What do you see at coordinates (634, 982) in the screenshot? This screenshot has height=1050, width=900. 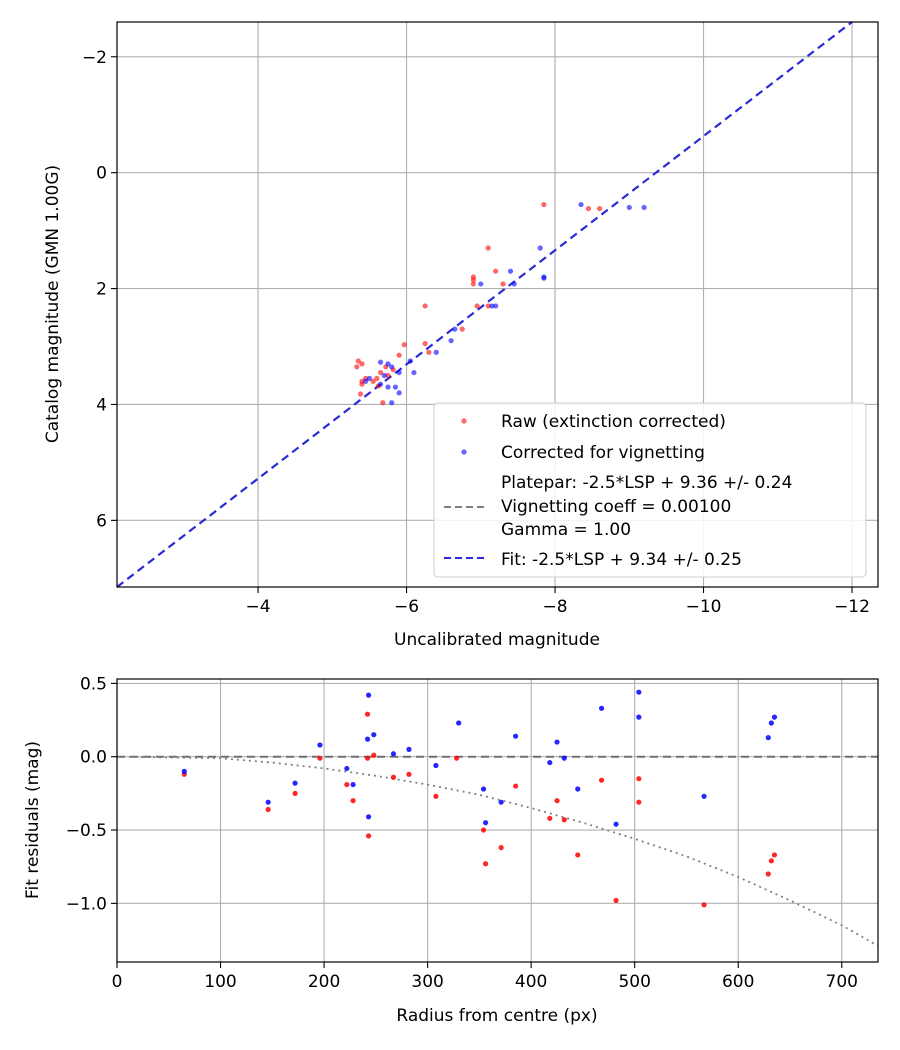 I see `x-tick-label: 500` at bounding box center [634, 982].